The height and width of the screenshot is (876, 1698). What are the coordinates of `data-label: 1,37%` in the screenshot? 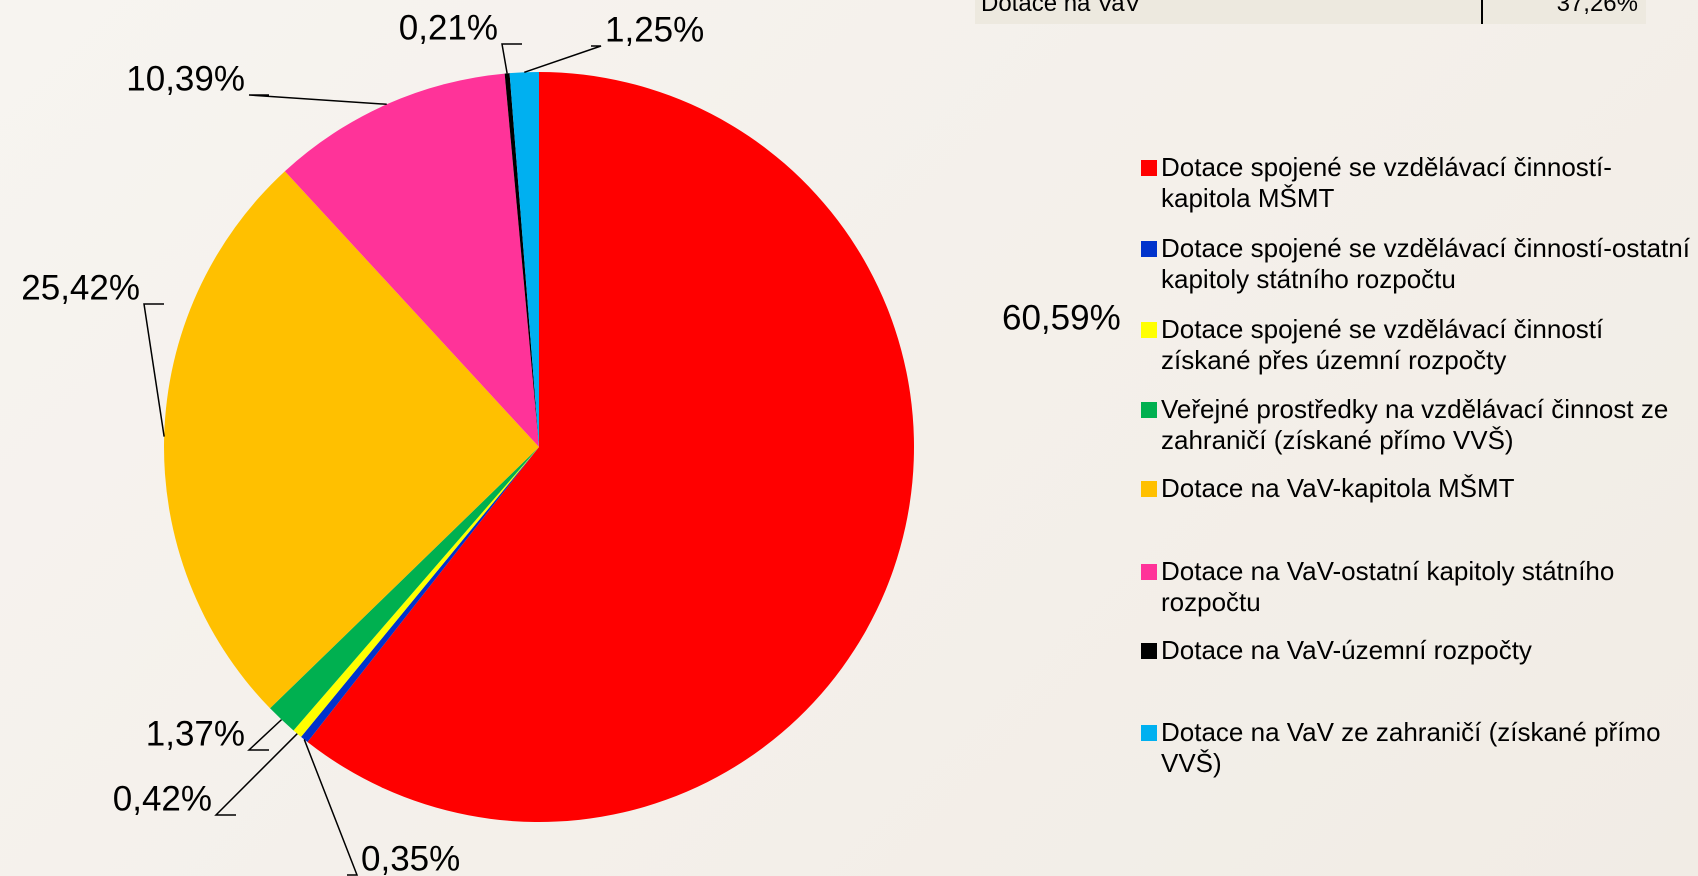 It's located at (195, 733).